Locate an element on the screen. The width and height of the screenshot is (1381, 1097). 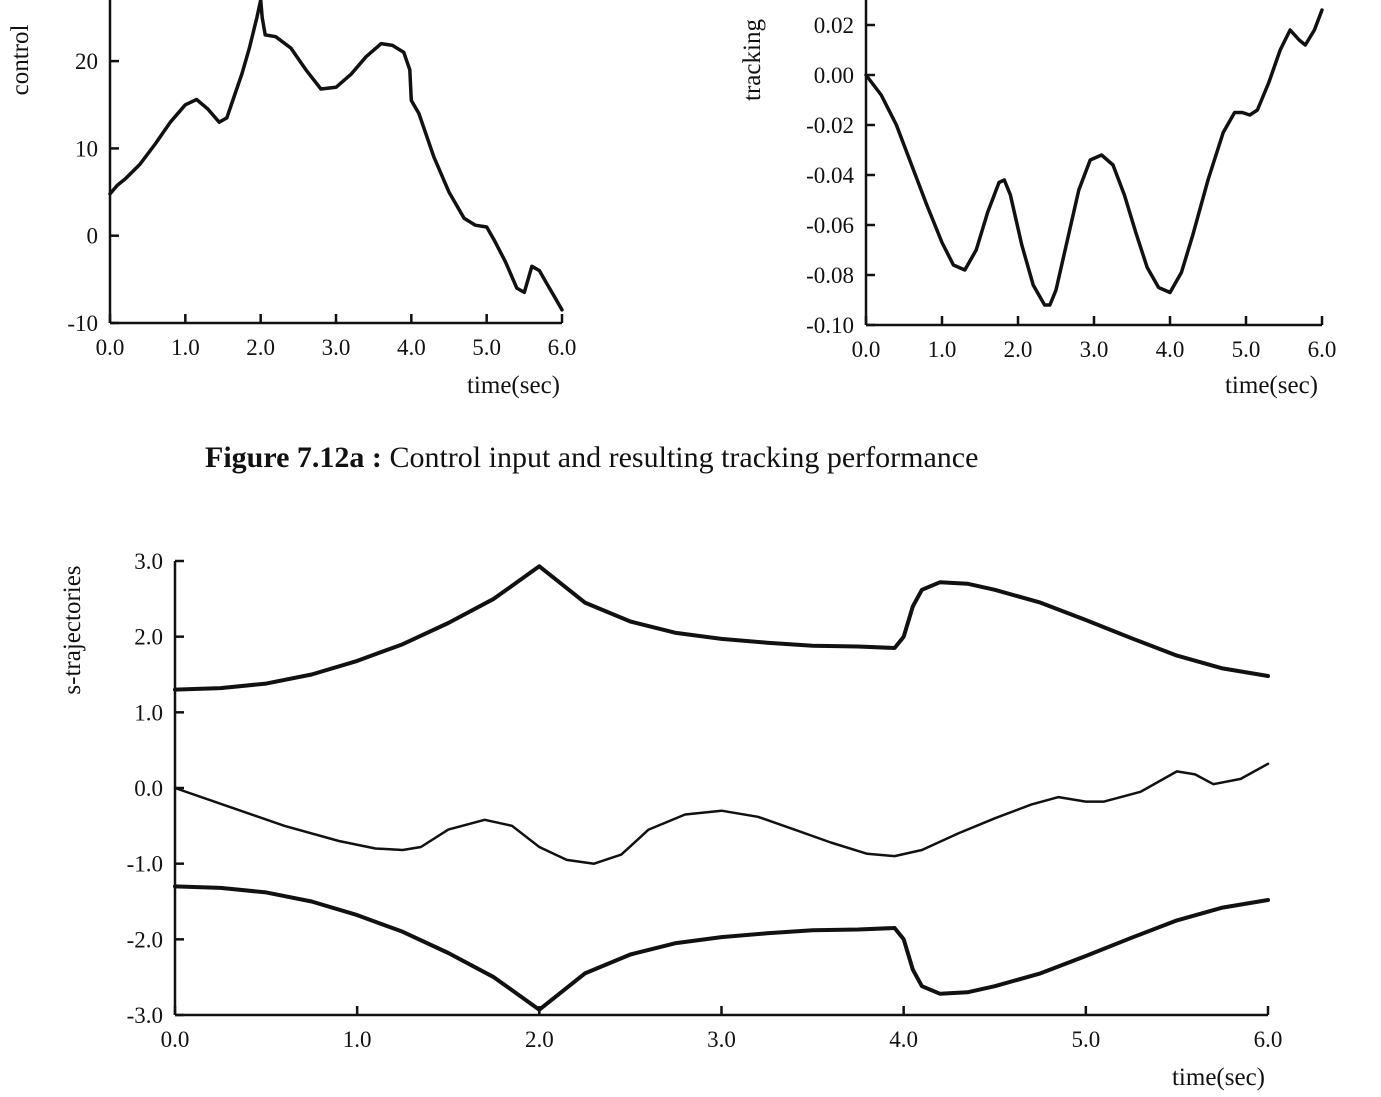
tracking-x-tick-label: 4.0 is located at coordinates (1170, 349).